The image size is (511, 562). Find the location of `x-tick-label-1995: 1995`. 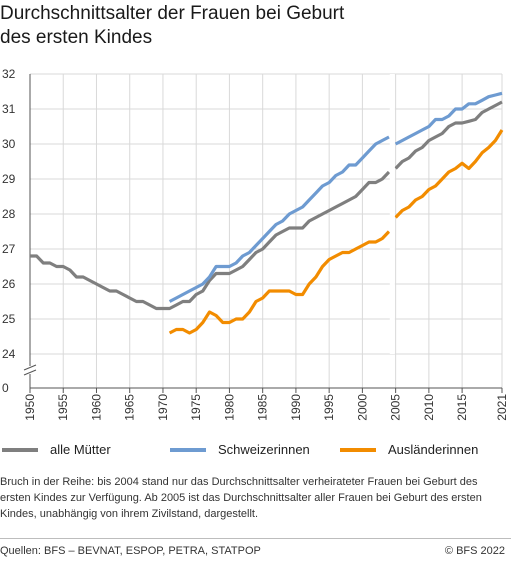

x-tick-label-1995: 1995 is located at coordinates (329, 407).